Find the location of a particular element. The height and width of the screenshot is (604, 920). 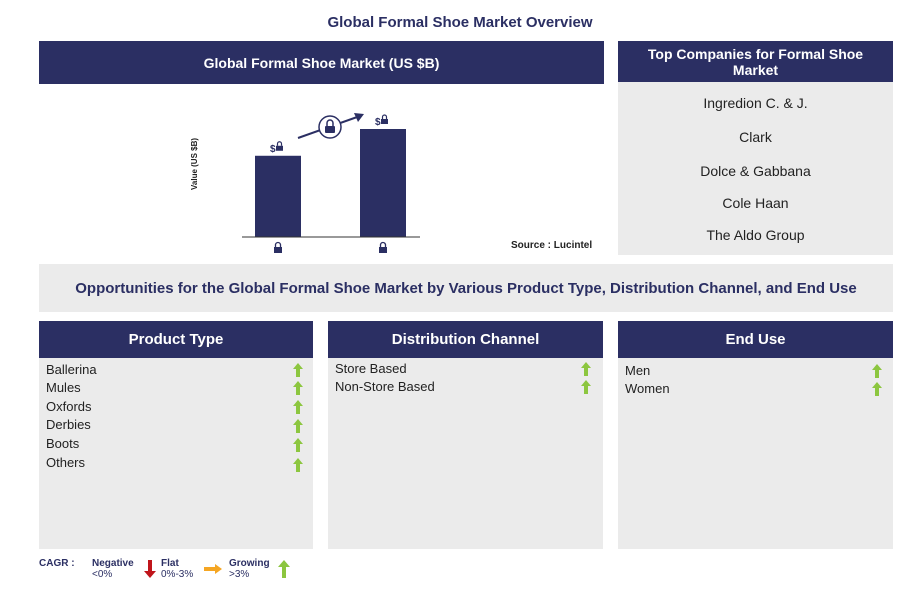

segment-header: Product Type is located at coordinates (176, 339).